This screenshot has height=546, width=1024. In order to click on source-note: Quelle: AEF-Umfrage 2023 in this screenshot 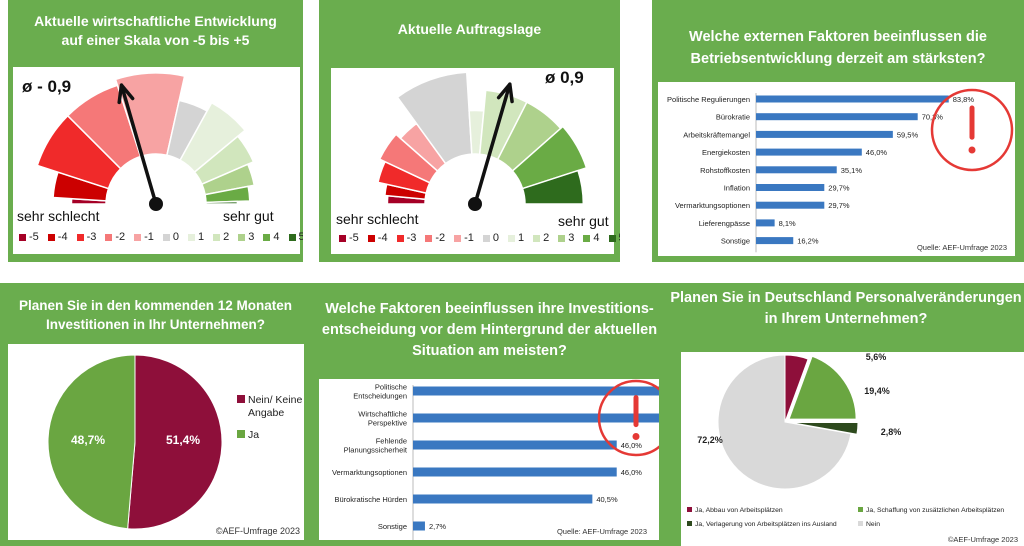, I will do `click(601, 531)`.